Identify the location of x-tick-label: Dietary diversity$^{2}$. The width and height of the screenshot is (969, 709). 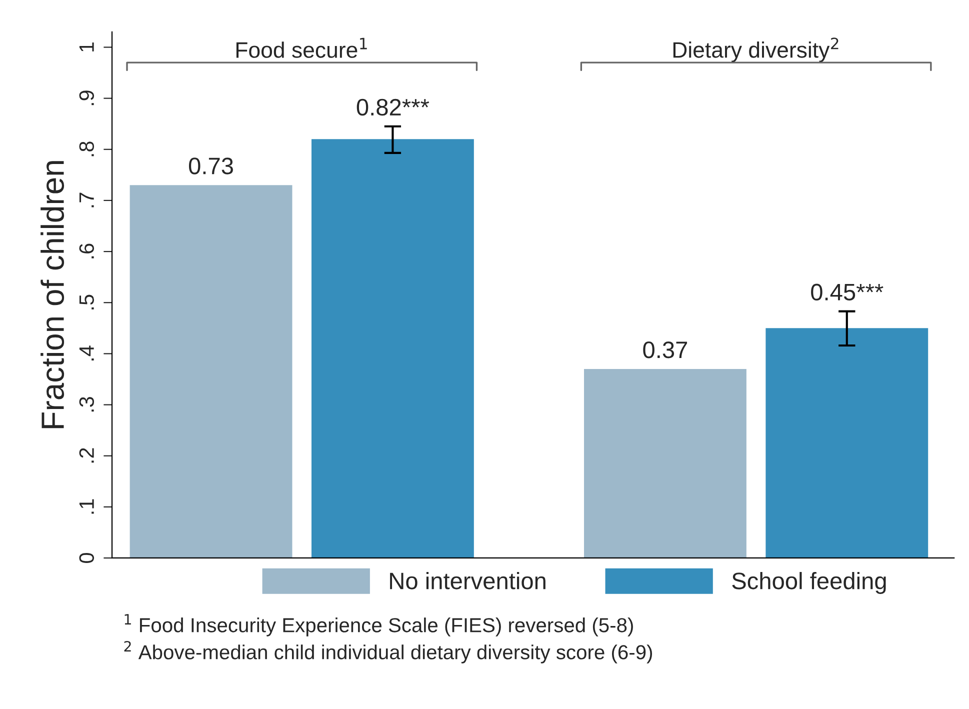
(755, 50).